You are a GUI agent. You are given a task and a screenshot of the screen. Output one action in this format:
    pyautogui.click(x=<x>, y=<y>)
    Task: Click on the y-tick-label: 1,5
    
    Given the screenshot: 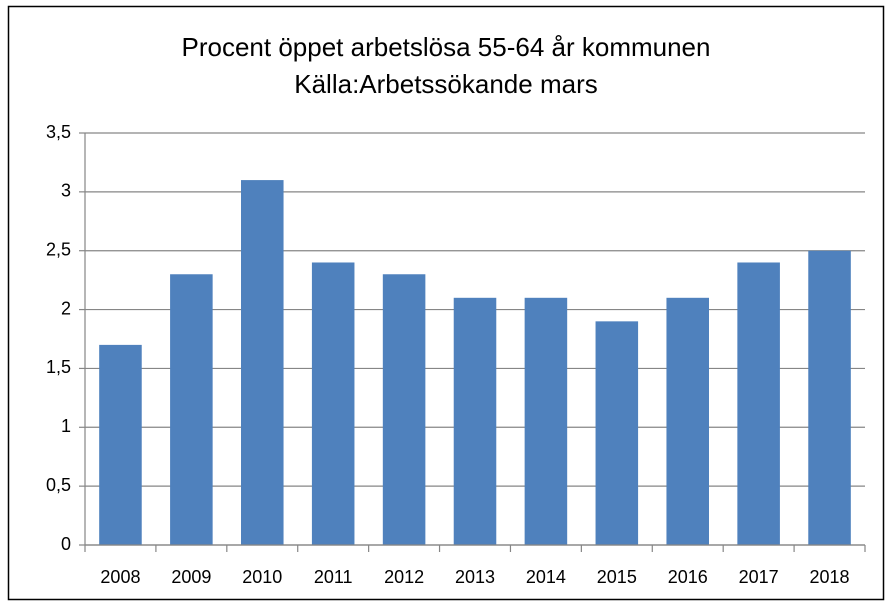 What is the action you would take?
    pyautogui.click(x=58, y=367)
    